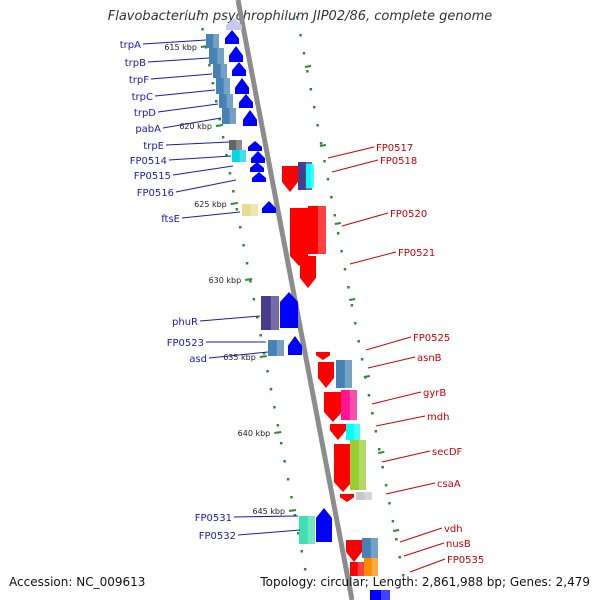 The height and width of the screenshot is (600, 600). I want to click on gene-label-fp0531: FP0531, so click(213, 518).